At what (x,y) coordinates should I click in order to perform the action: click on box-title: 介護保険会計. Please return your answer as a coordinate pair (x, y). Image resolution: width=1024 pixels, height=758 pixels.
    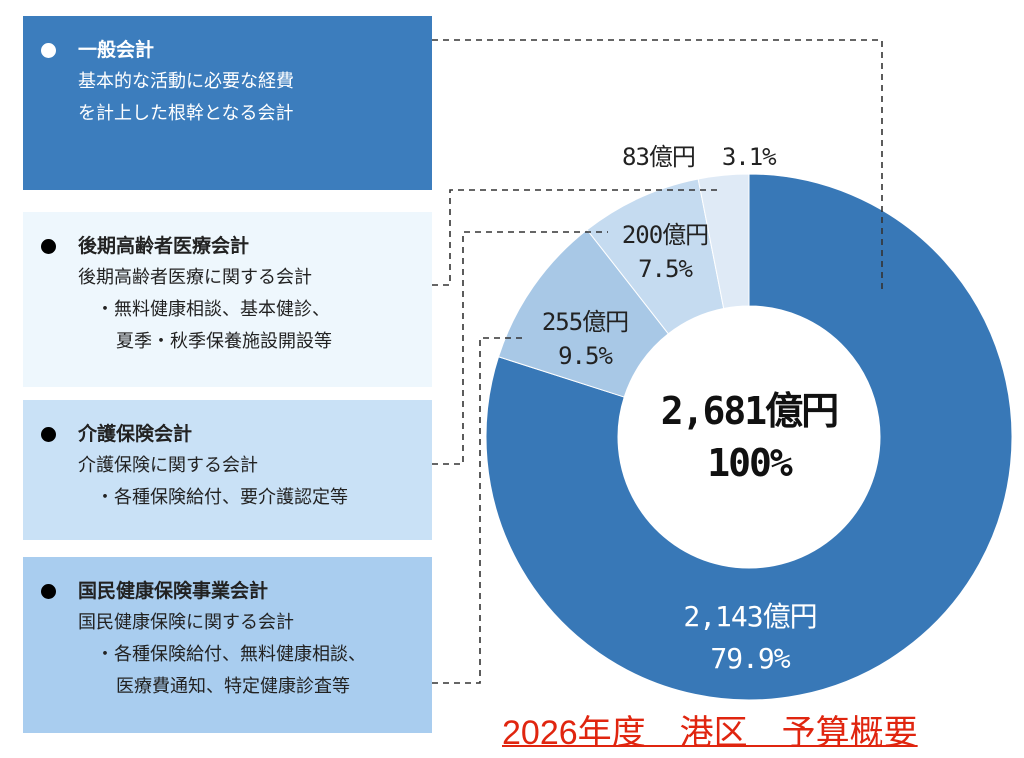
    Looking at the image, I should click on (135, 434).